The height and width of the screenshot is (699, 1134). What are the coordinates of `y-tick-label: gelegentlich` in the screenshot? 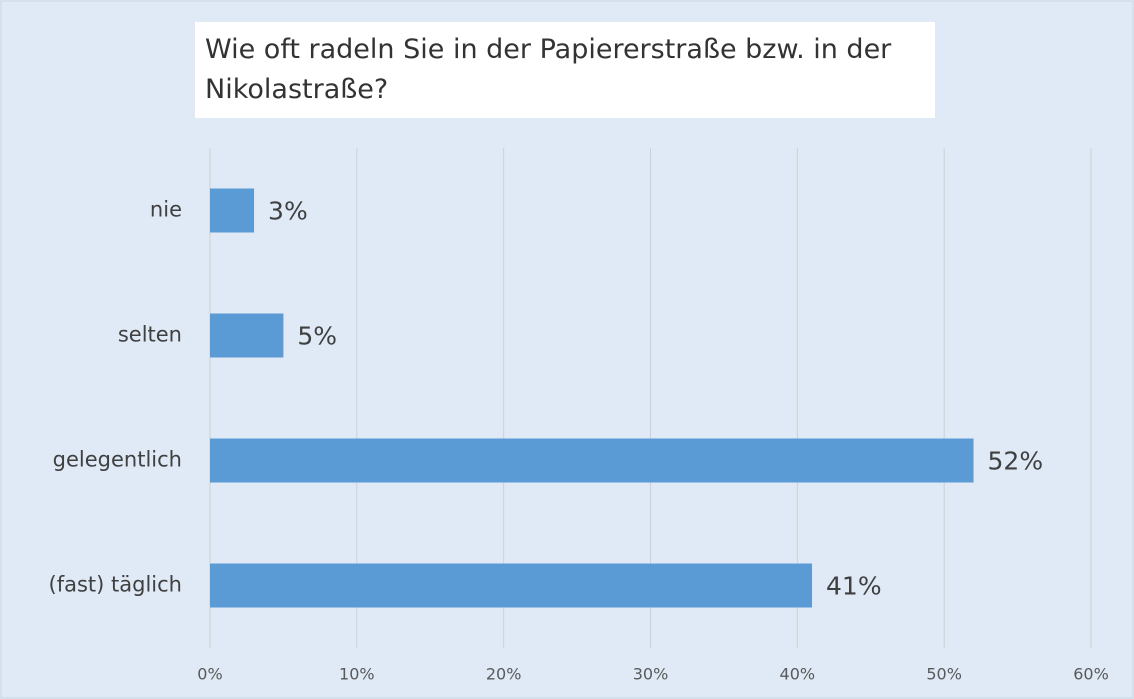 It's located at (117, 460).